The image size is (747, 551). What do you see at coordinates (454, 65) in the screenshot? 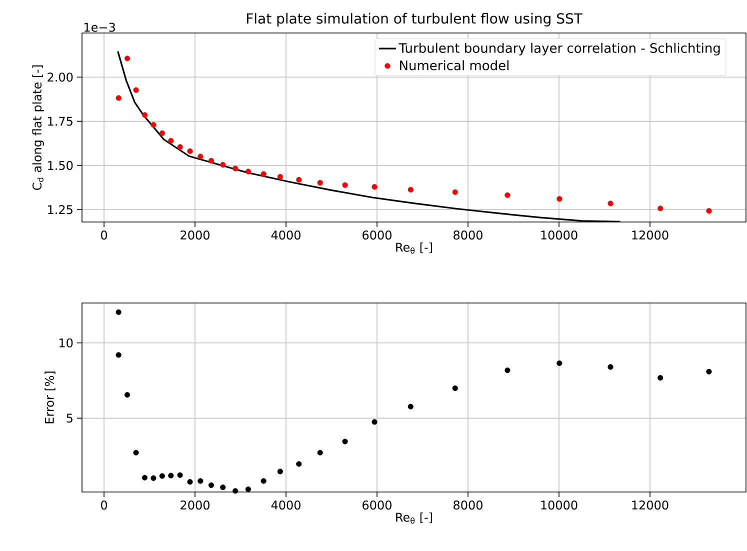
I see `legend-label: Numerical model` at bounding box center [454, 65].